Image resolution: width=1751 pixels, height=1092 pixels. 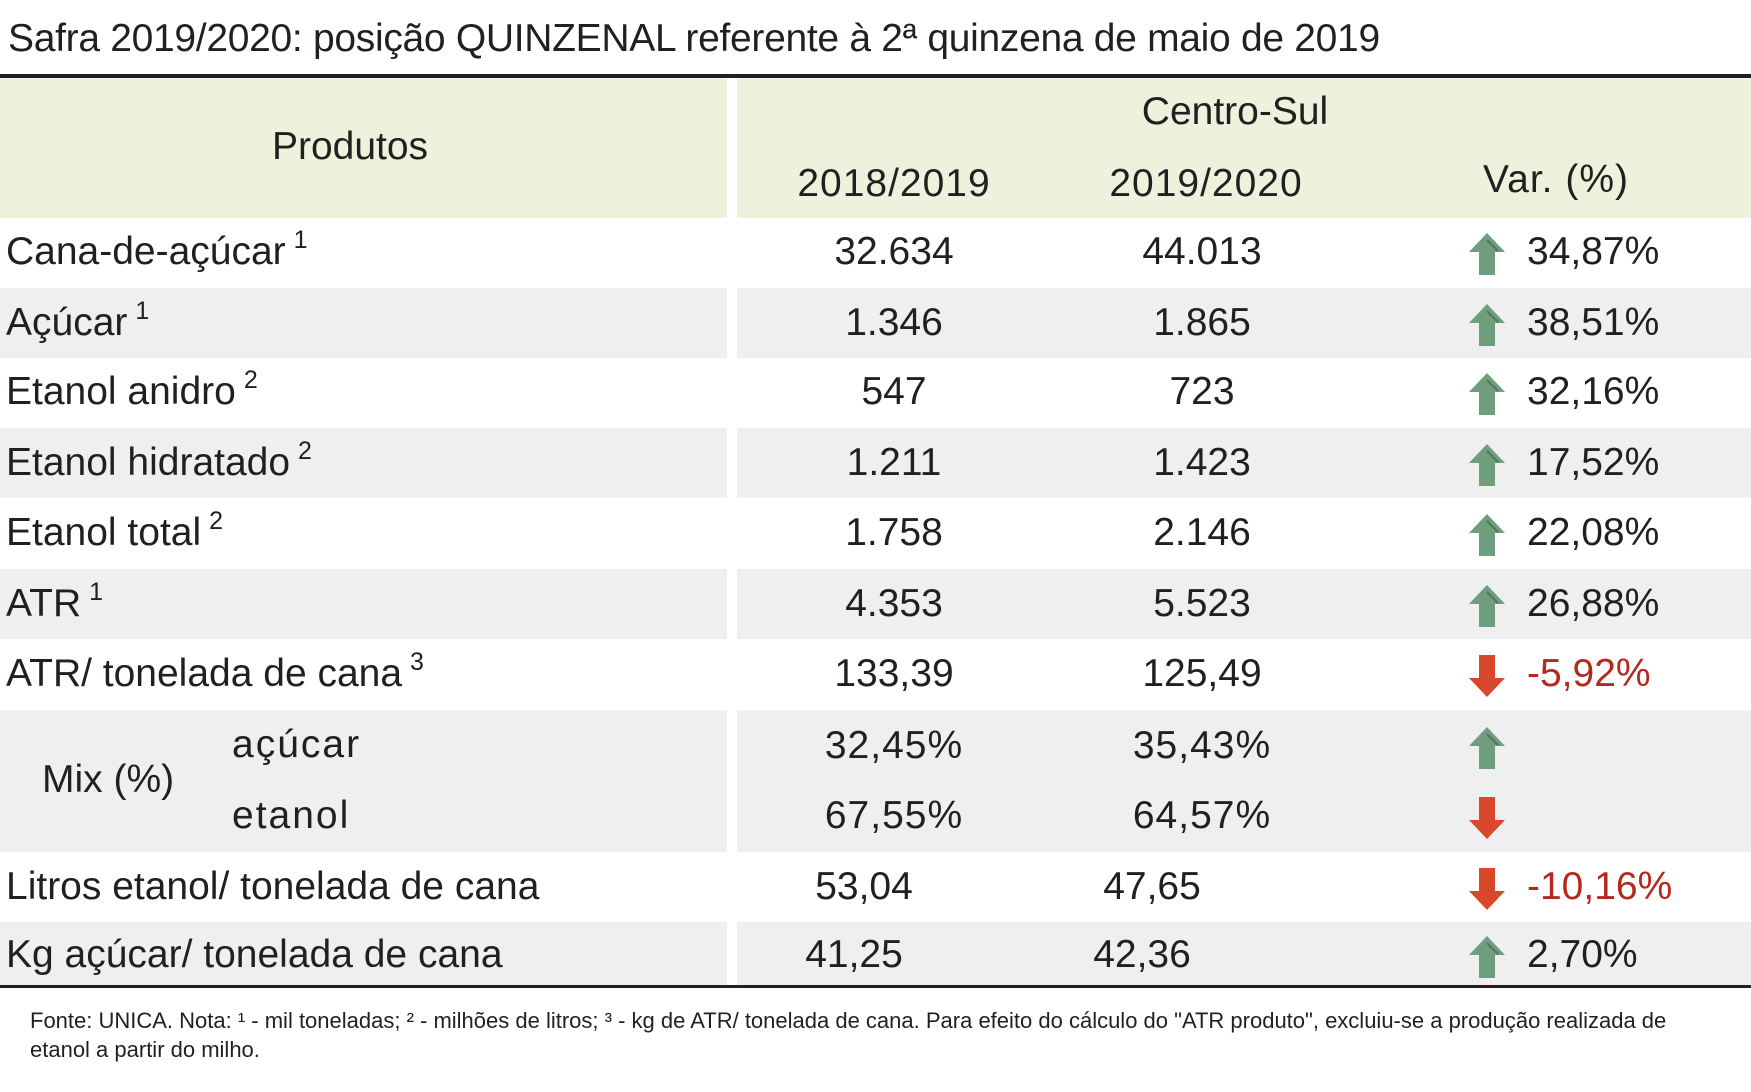 I want to click on row-value-2018-2019: 133,39, so click(x=894, y=673).